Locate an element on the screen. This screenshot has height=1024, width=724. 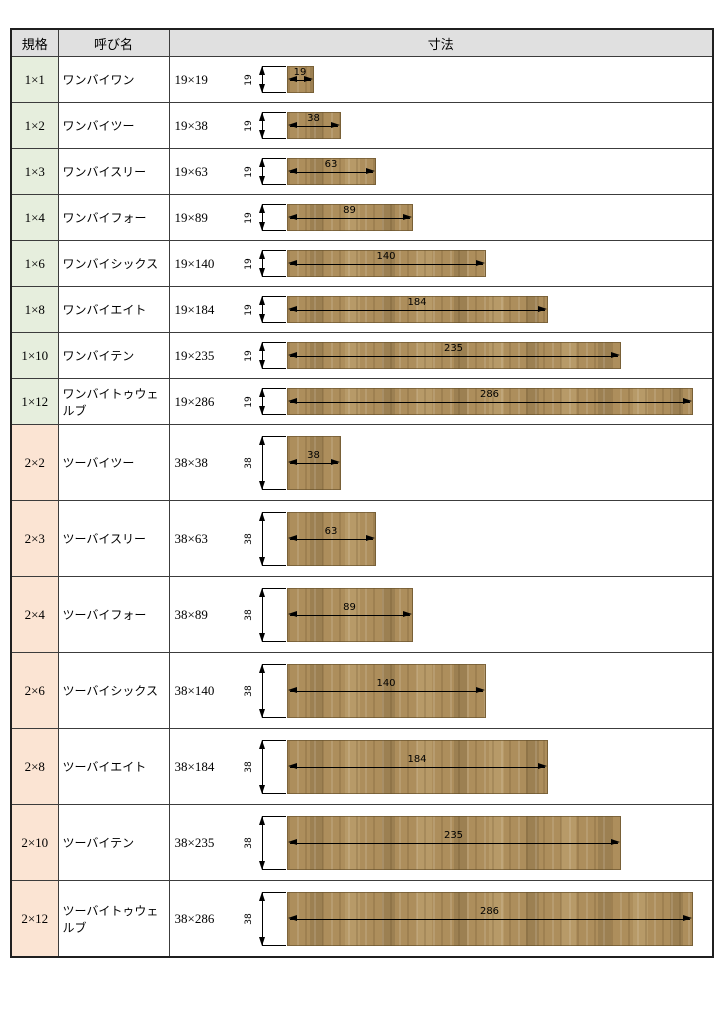
lumber-board-illustration: 235 is located at coordinates (453, 355).